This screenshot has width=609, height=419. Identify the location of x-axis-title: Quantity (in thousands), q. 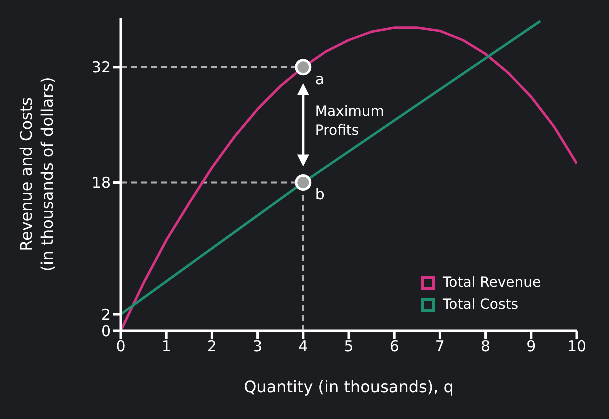
(349, 386).